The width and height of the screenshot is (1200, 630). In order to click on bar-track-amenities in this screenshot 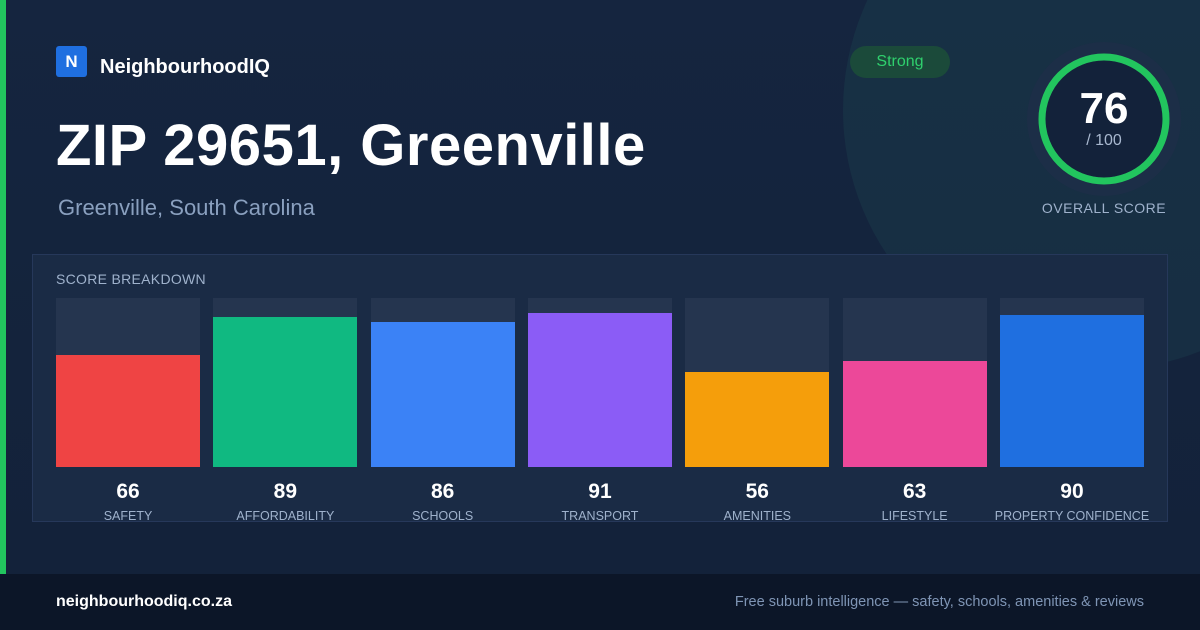, I will do `click(757, 382)`.